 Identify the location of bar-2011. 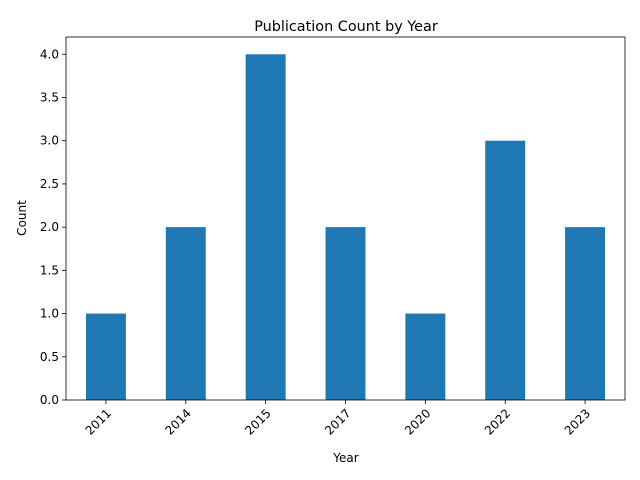
(105, 356).